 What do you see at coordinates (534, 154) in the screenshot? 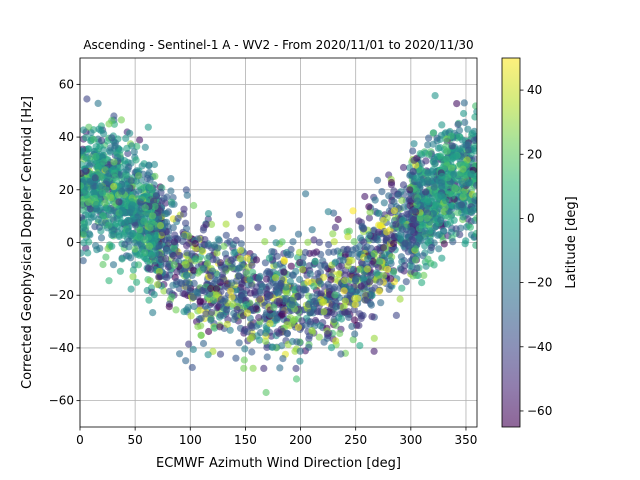
I see `colorbar-tick-label: 20` at bounding box center [534, 154].